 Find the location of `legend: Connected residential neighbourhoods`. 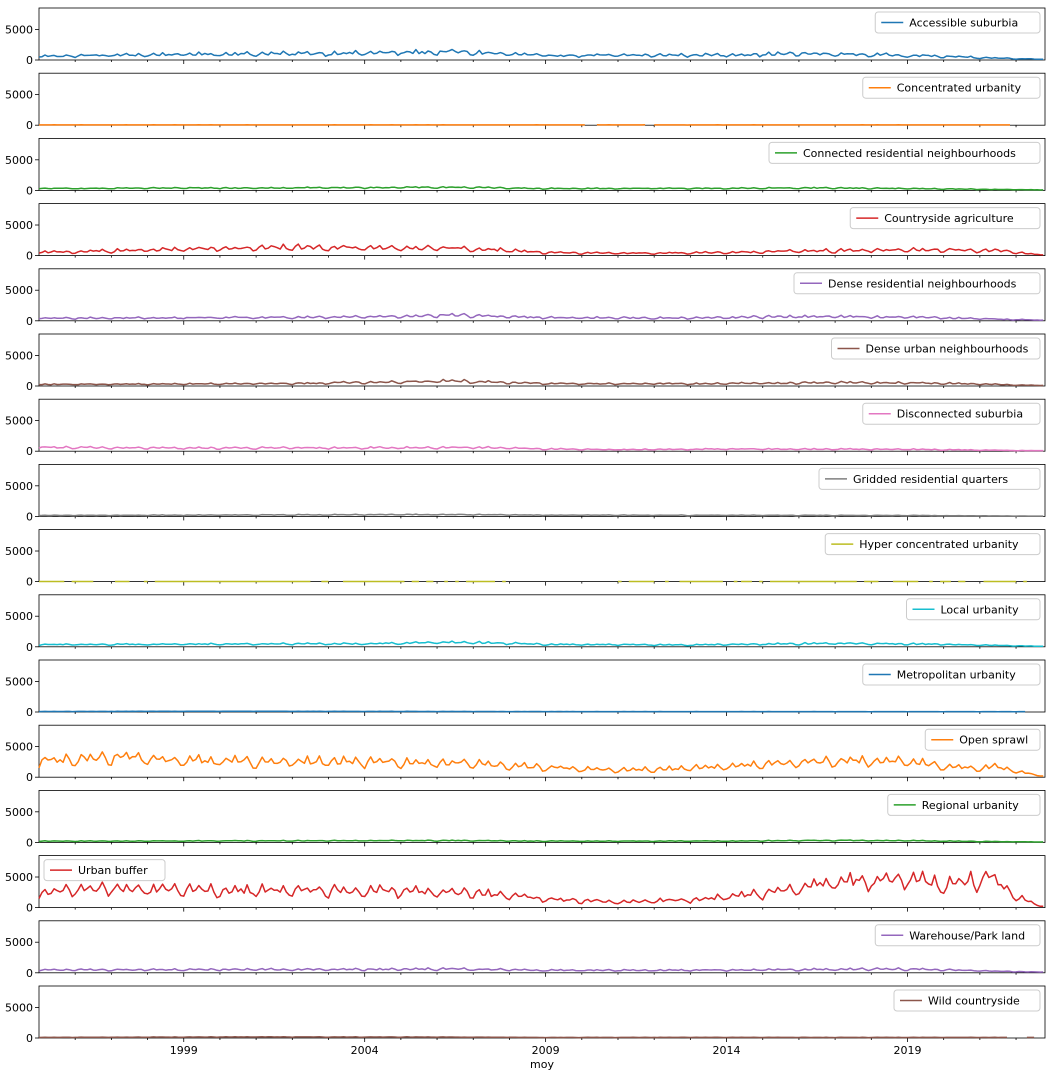

legend: Connected residential neighbourhoods is located at coordinates (904, 152).